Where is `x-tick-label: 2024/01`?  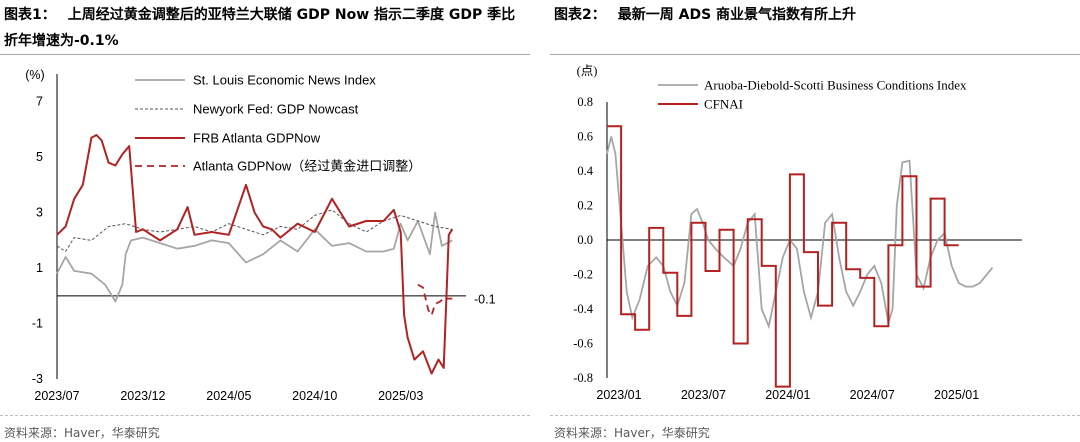
x-tick-label: 2024/01 is located at coordinates (787, 395).